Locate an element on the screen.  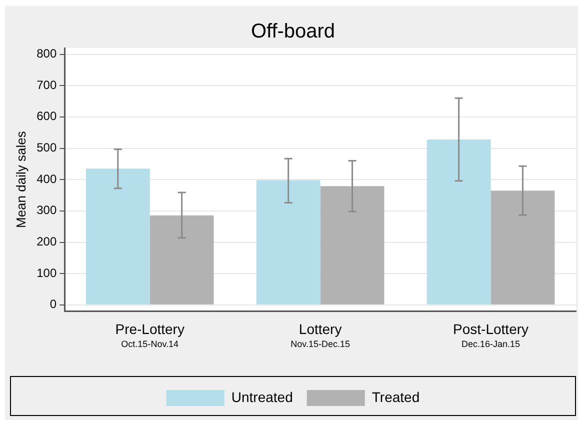
x-tick-label: Lottery Nov.15-Dec.15 is located at coordinates (320, 335).